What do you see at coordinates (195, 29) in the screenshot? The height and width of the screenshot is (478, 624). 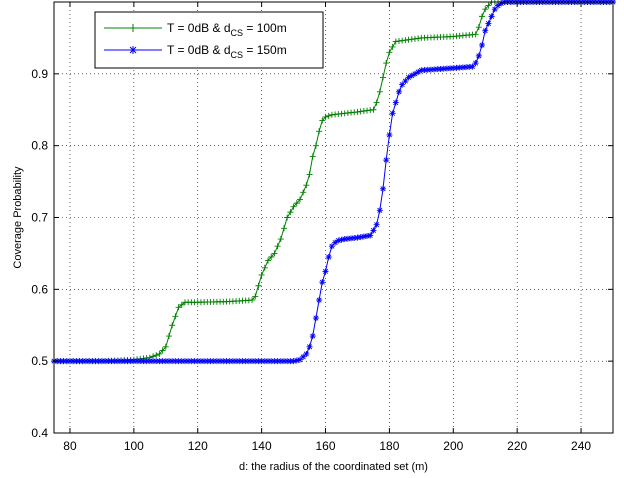 I see `legend-item-1: T = 0dB & dCS = 100m` at bounding box center [195, 29].